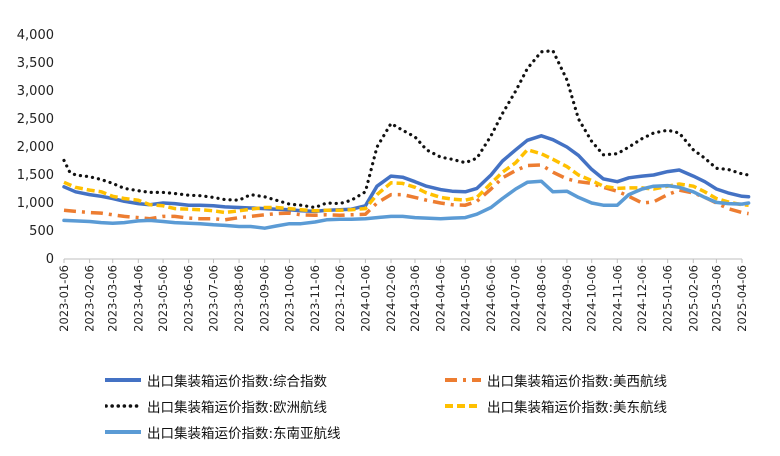 Image resolution: width=780 pixels, height=456 pixels. Describe the element at coordinates (577, 382) in the screenshot. I see `legend-label-us-west: 出口集装箱运价指数:美西航线` at that location.